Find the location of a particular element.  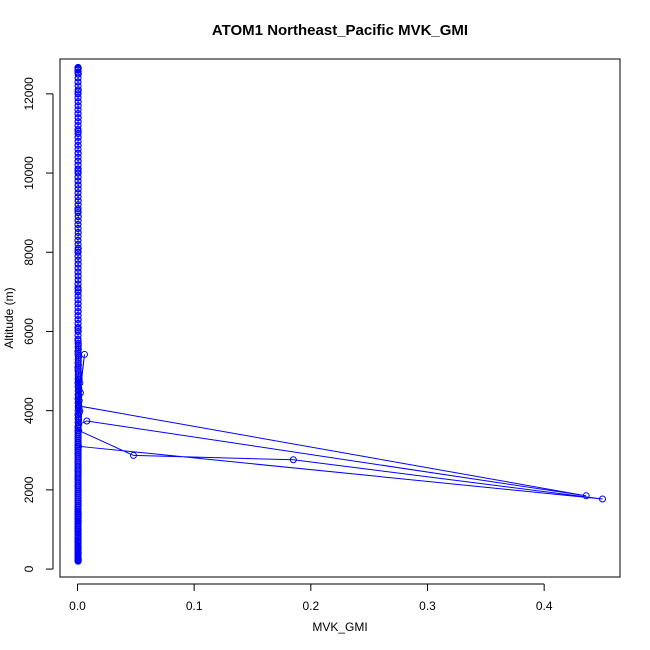

y-tick-label: 0 is located at coordinates (29, 568).